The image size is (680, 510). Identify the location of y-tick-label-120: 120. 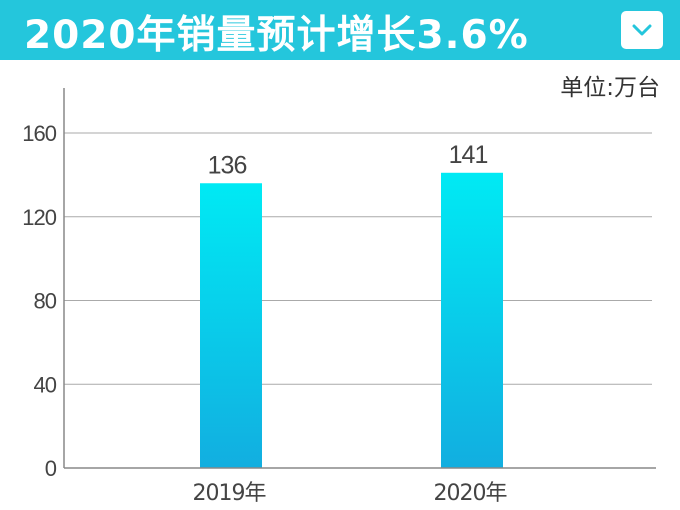
(39, 217).